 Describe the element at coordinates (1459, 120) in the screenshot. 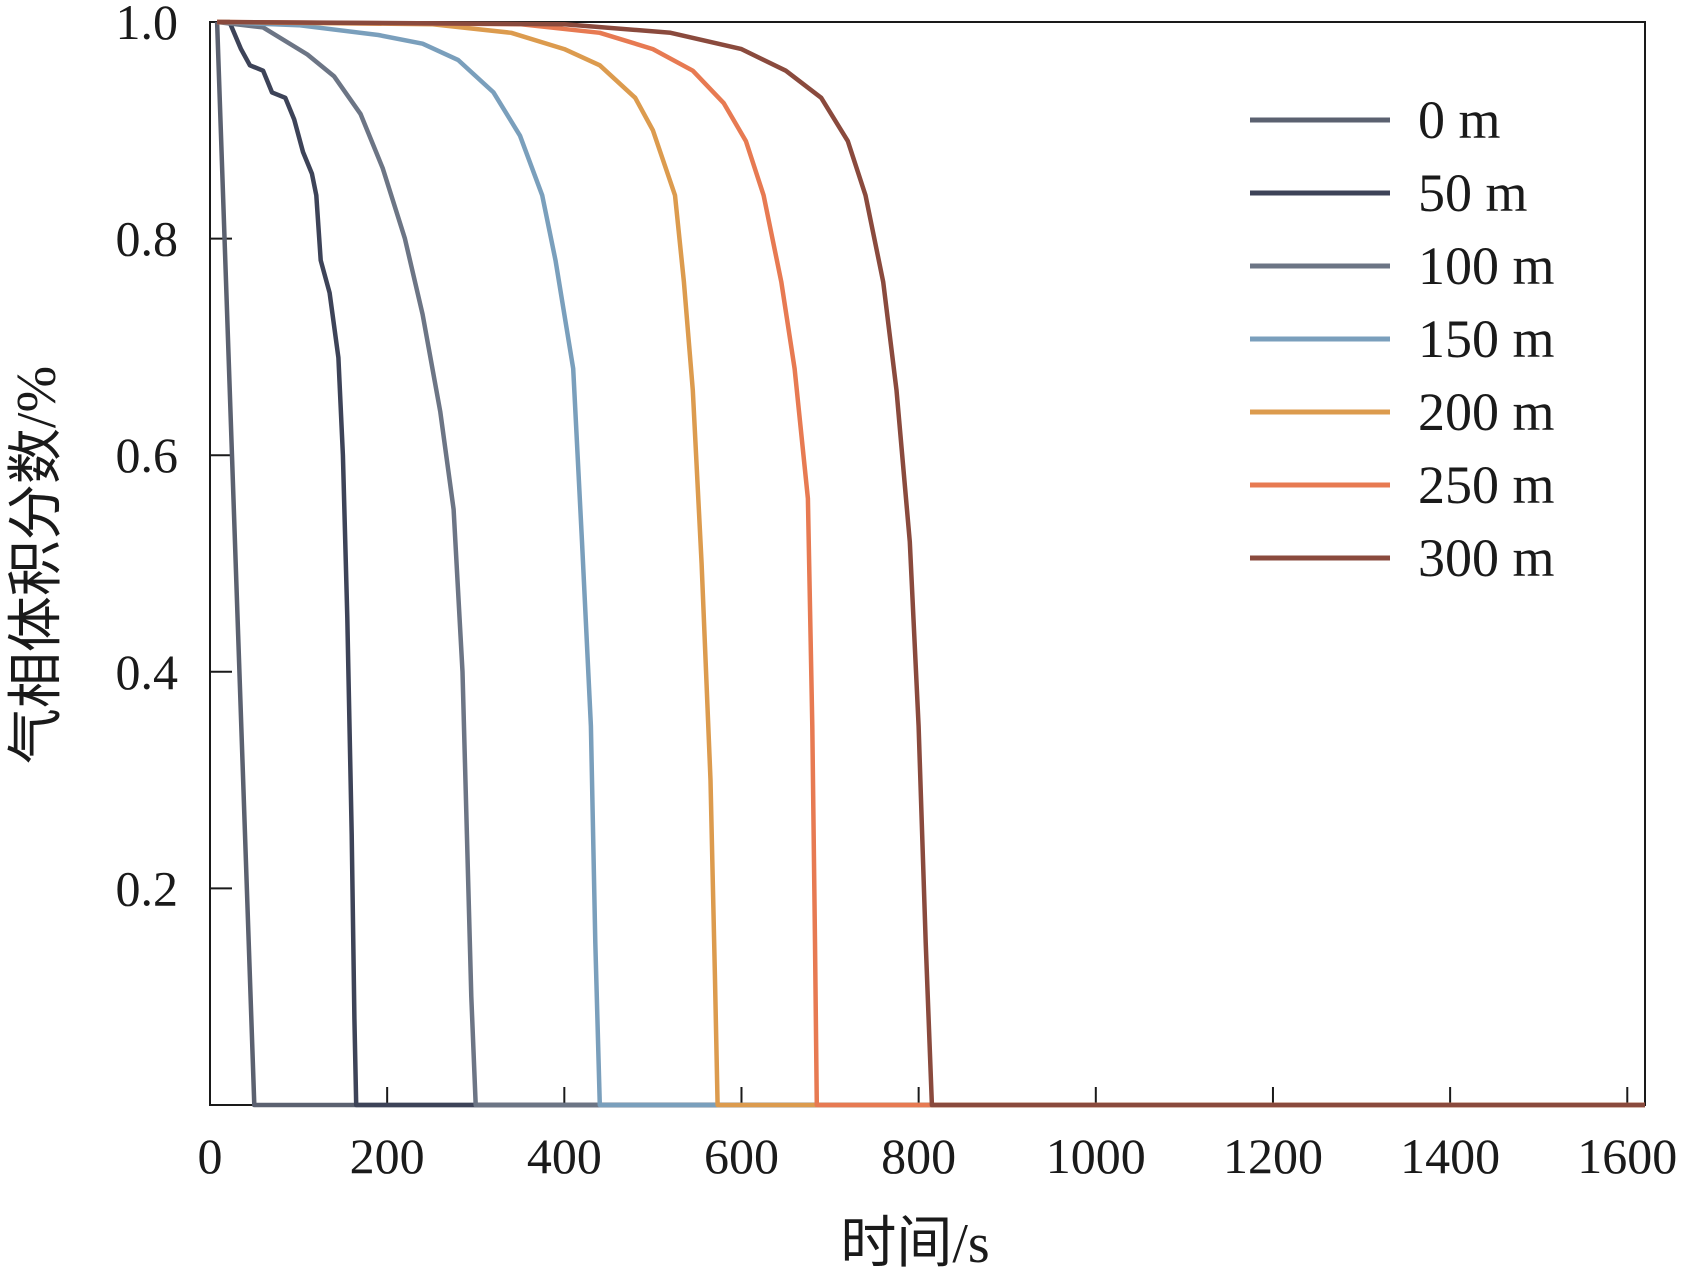

I see `legend-label: 0 m` at that location.